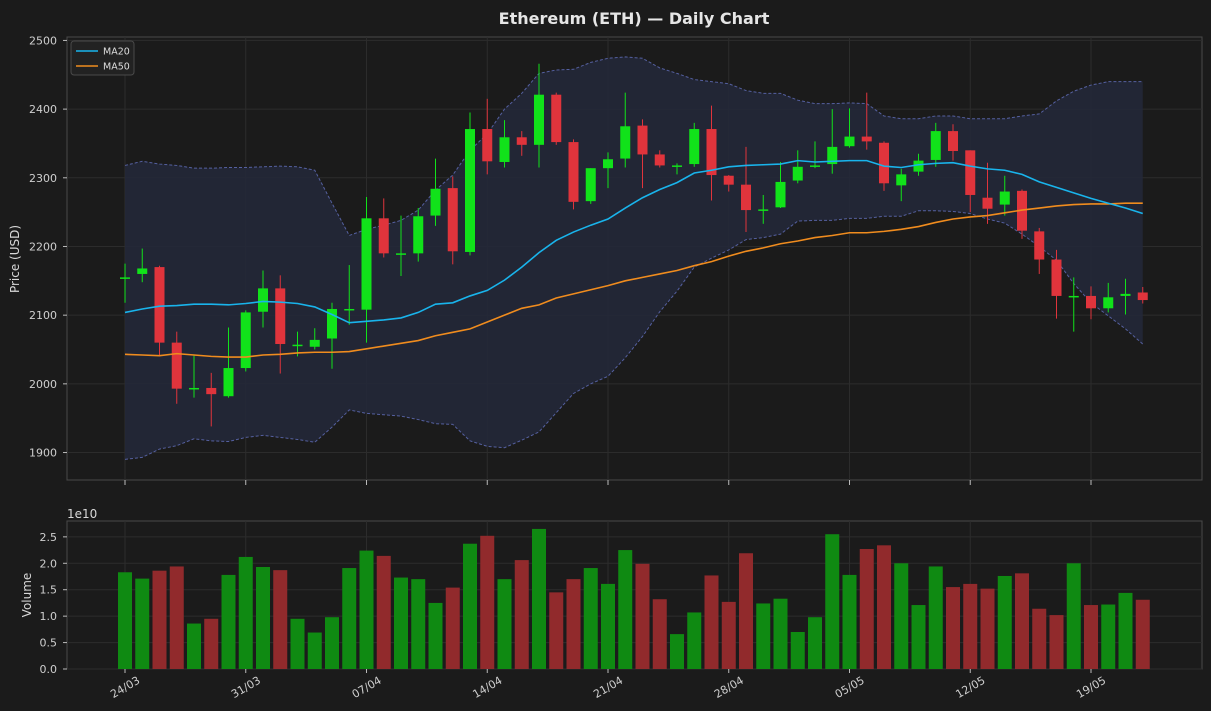 This screenshot has width=1211, height=711. I want to click on volume-tick-label: 2.5, so click(49, 537).